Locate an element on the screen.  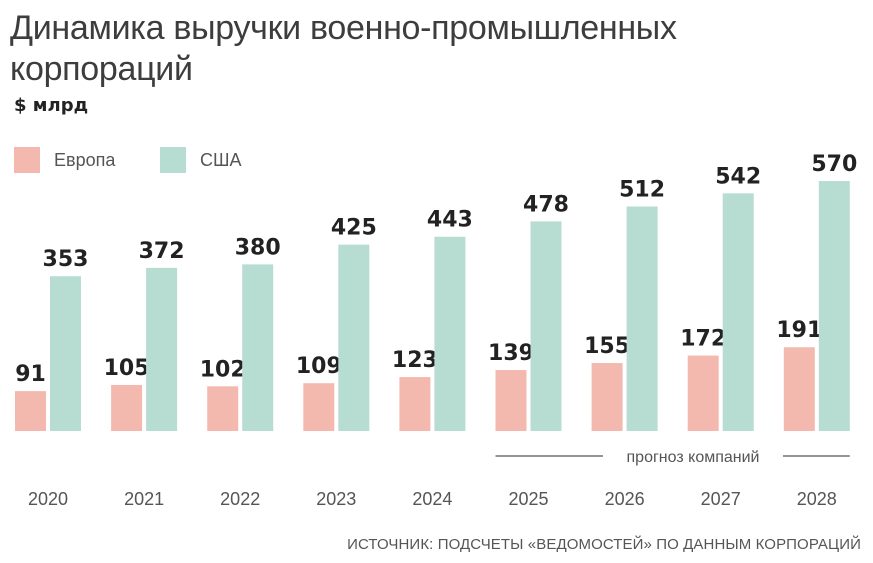
bar-usa-2022 is located at coordinates (258, 347).